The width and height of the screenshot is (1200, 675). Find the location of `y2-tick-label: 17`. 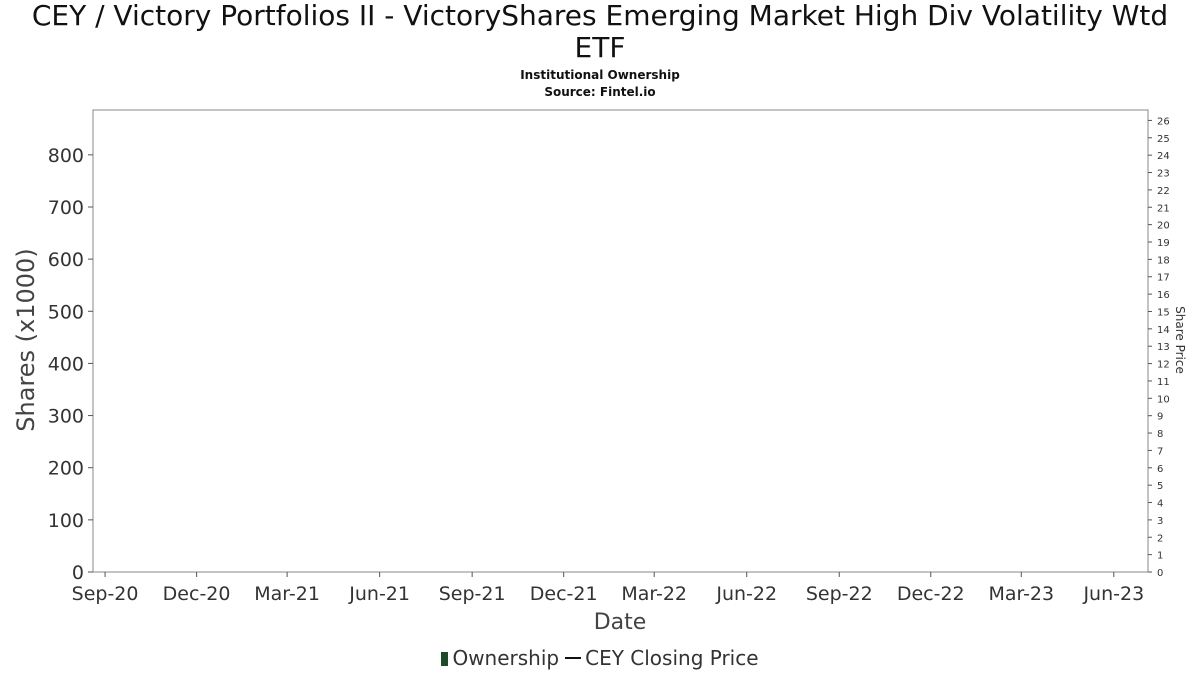

y2-tick-label: 17 is located at coordinates (1163, 278).